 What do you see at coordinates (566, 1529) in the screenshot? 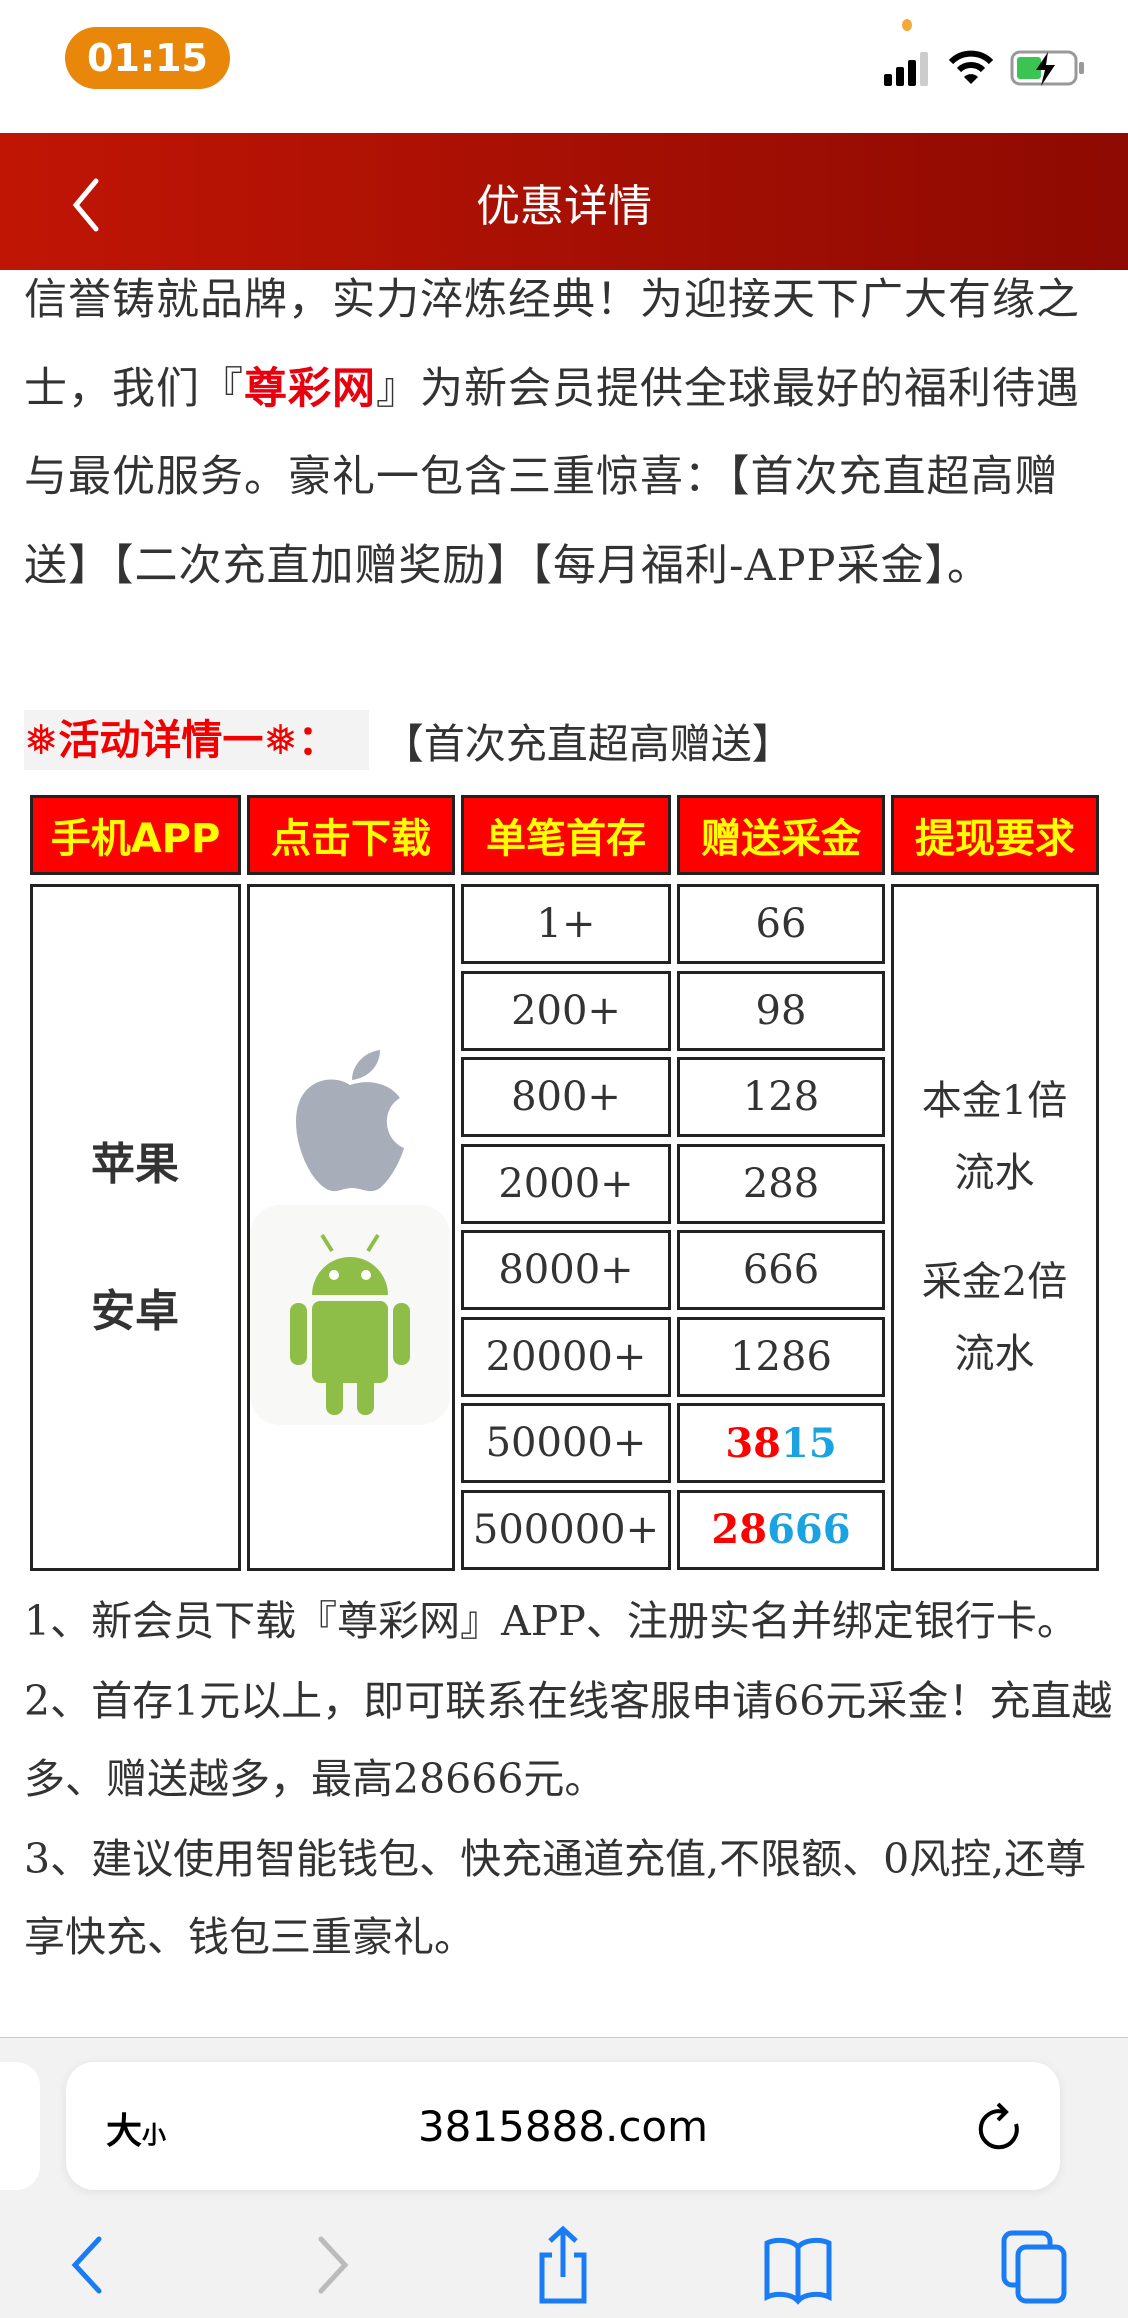
I see `deposit-cell: 500000+` at bounding box center [566, 1529].